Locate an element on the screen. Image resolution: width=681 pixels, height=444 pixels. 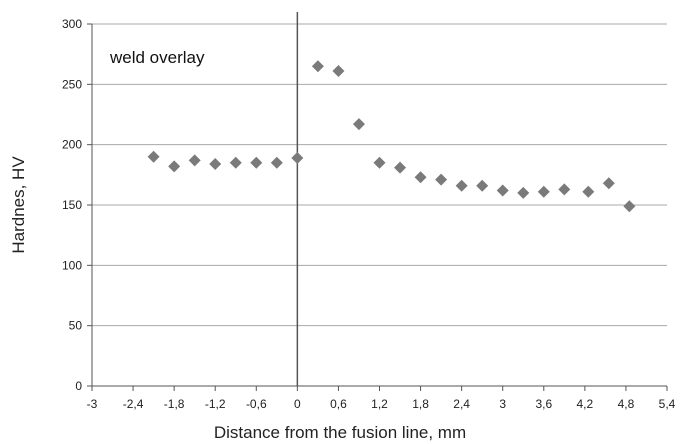
x-tick-label: 4,8 is located at coordinates (626, 404).